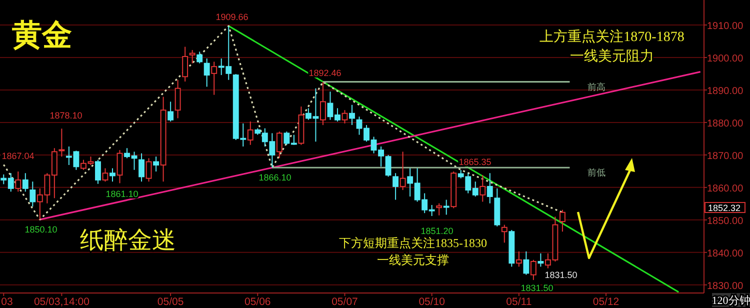  What do you see at coordinates (7, 302) in the screenshot?
I see `x-tick-label: 03` at bounding box center [7, 302].